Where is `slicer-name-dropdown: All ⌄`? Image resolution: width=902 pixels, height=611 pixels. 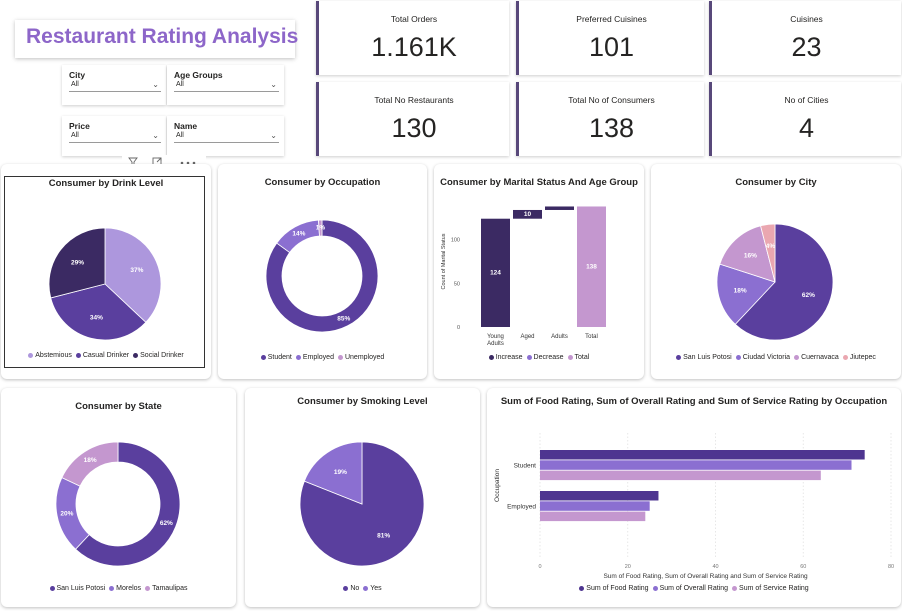 slicer-name-dropdown: All ⌄ is located at coordinates (226, 137).